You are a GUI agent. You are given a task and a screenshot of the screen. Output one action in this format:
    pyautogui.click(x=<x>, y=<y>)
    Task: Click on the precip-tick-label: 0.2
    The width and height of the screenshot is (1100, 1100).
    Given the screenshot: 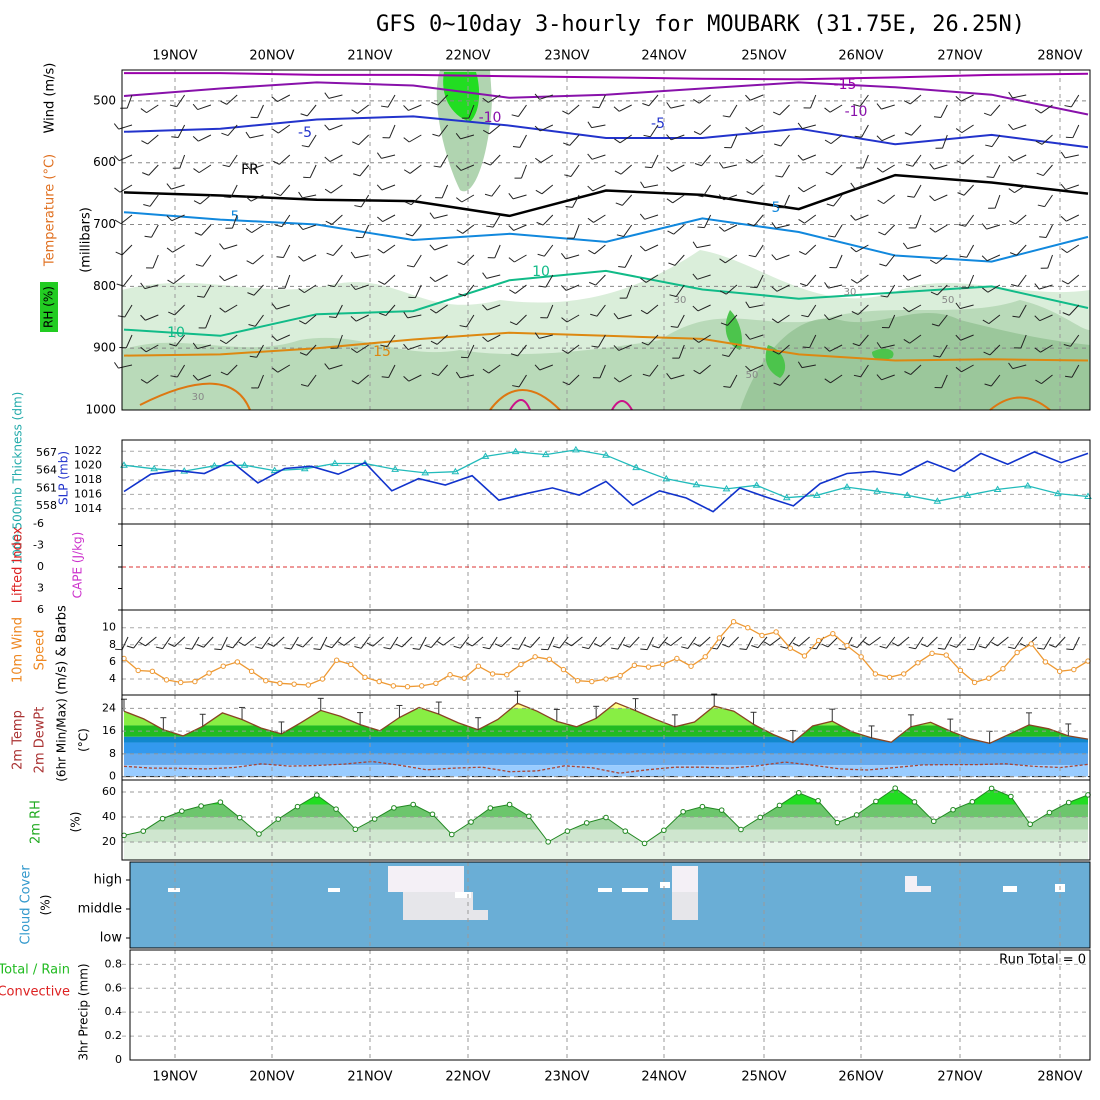 What is the action you would take?
    pyautogui.click(x=114, y=1035)
    